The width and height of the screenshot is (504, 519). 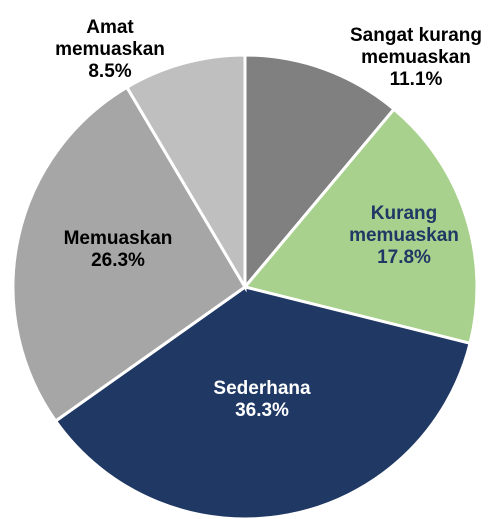 I want to click on category-label: Kurang memuaskan, so click(x=404, y=224).